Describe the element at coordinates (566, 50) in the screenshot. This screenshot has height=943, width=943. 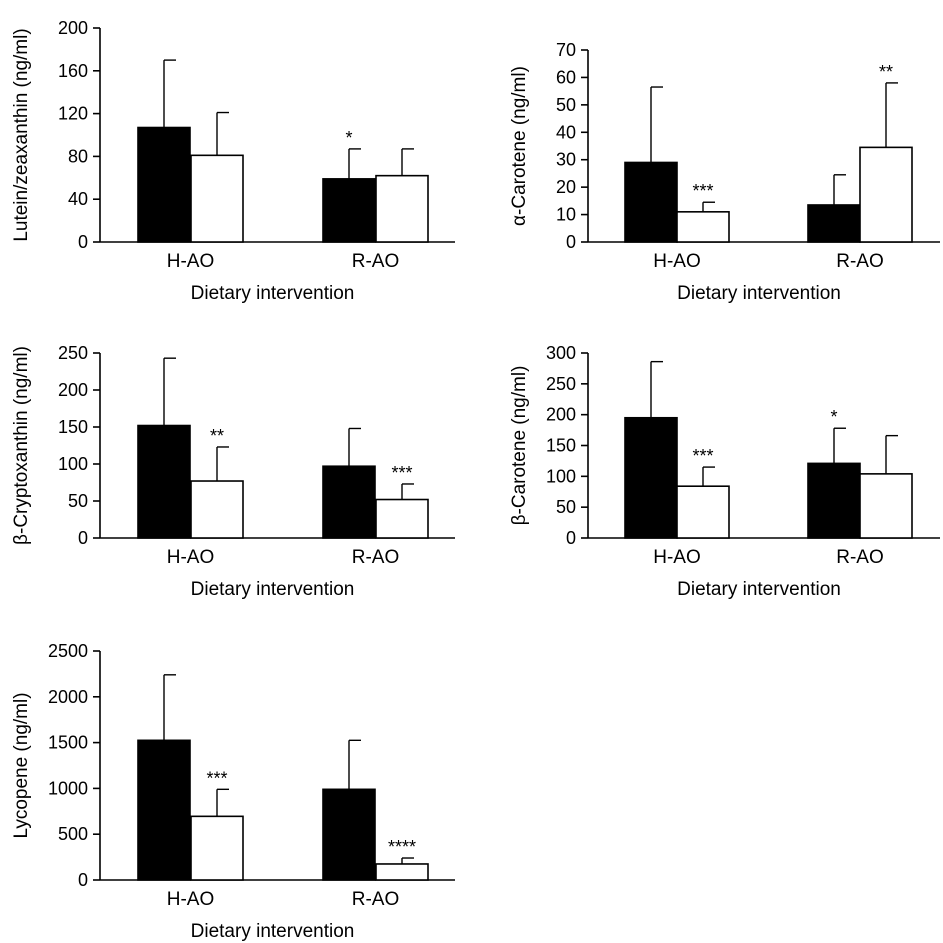
I see `y-tick-label: 70` at that location.